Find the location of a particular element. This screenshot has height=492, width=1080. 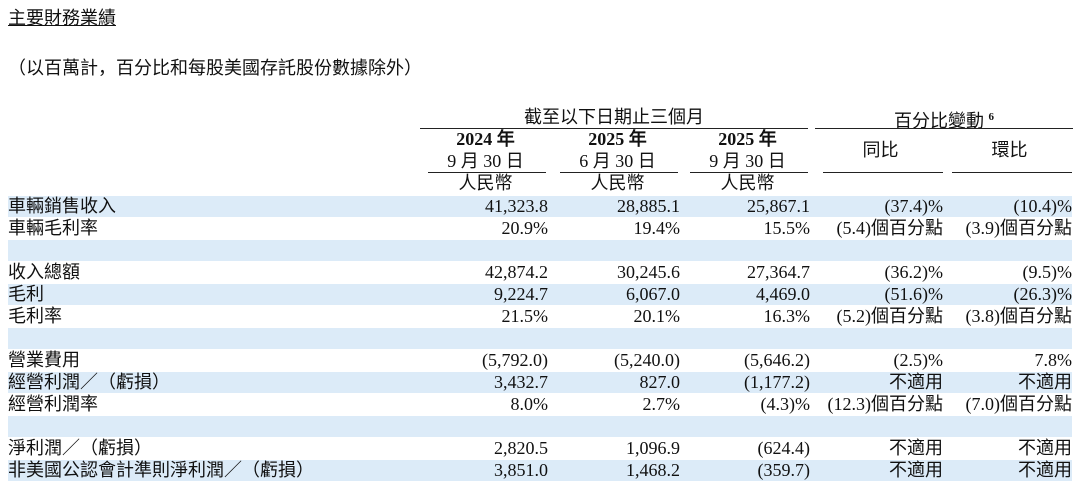

cell: 2.7% is located at coordinates (661, 404).